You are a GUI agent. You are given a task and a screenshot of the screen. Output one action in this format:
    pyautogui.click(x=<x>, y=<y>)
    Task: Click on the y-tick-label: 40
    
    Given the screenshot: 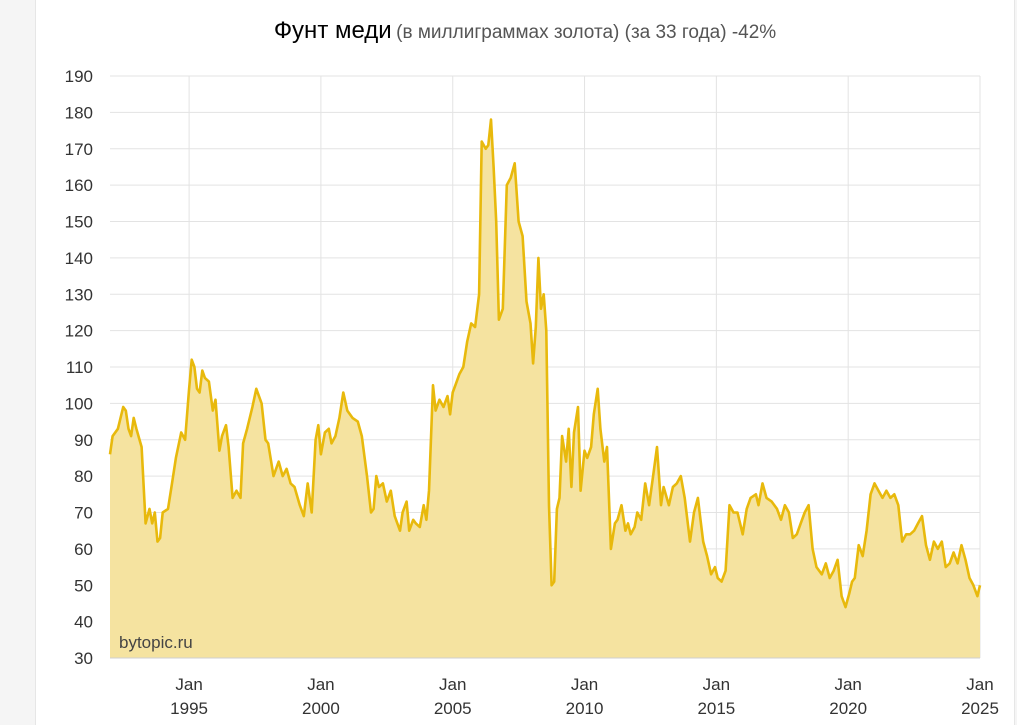 What is the action you would take?
    pyautogui.click(x=83, y=622)
    